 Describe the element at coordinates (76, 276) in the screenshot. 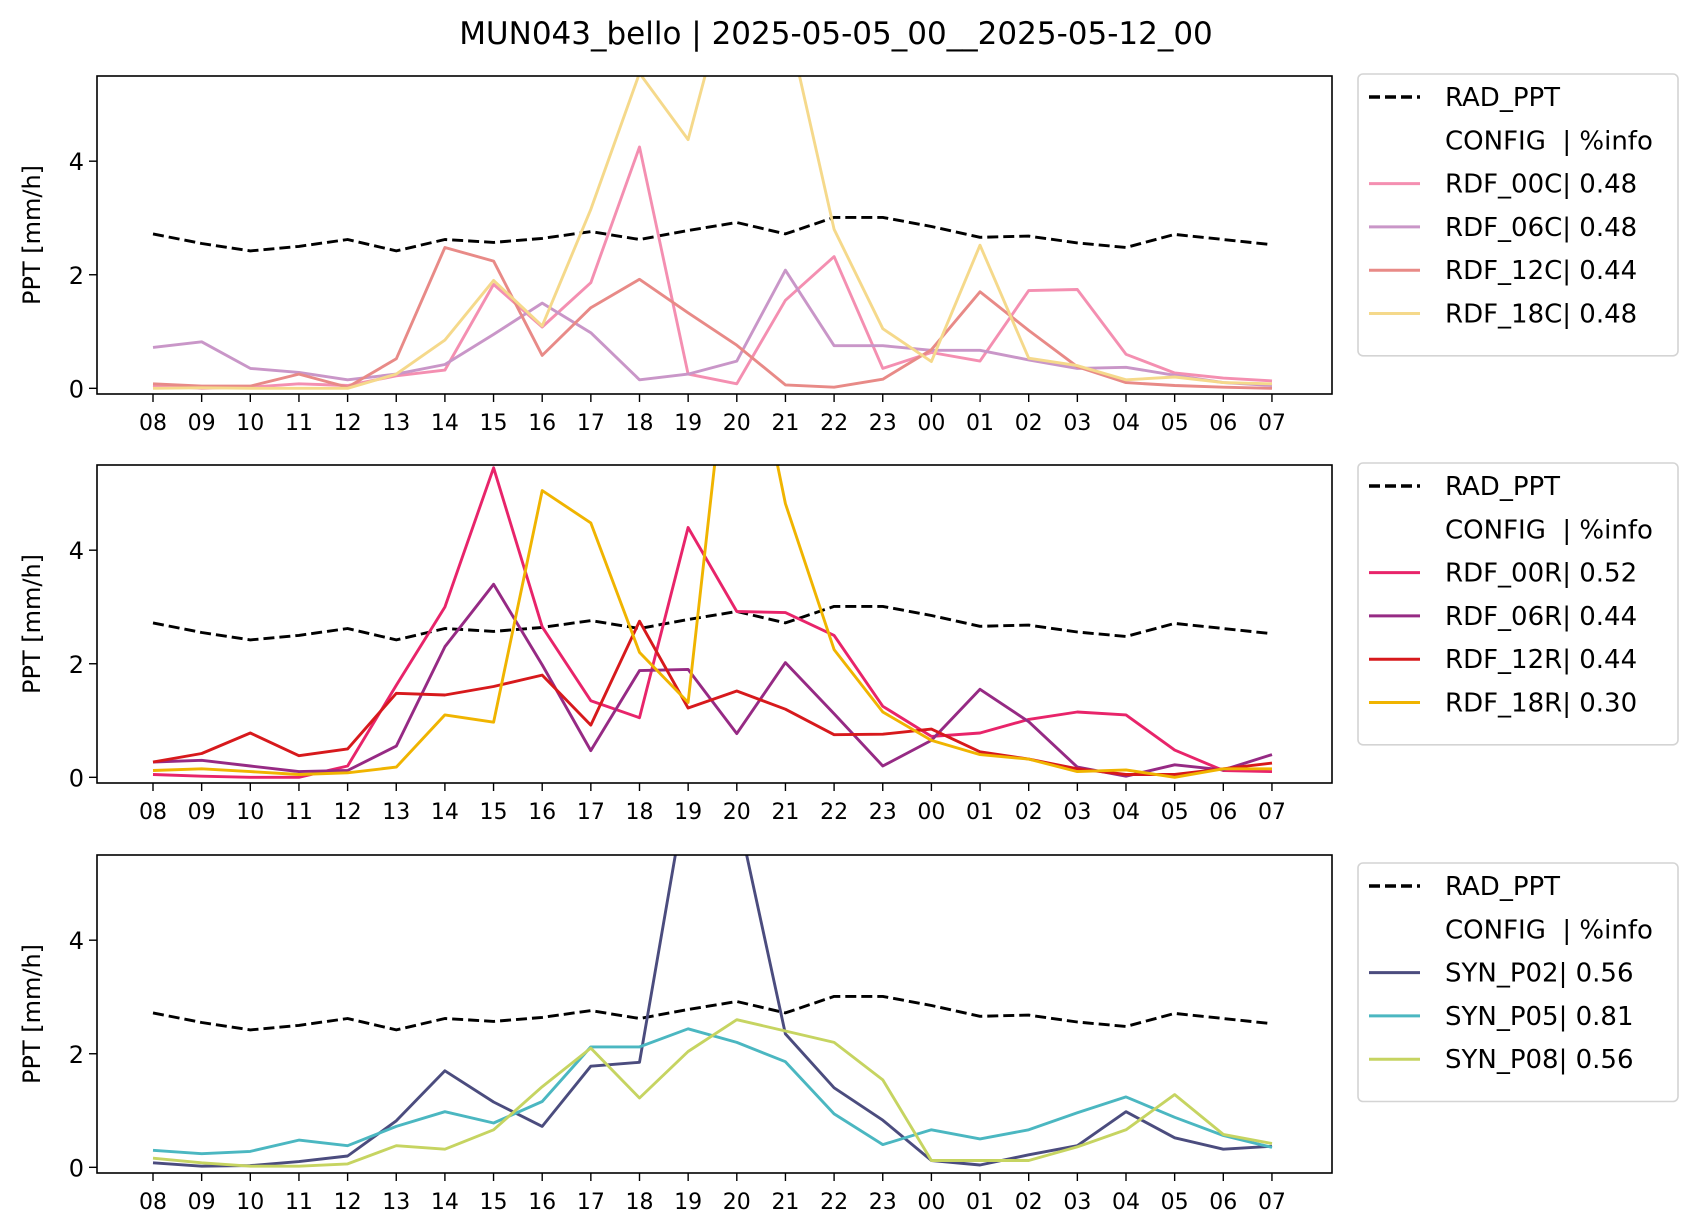

I see `y-tick-label: 2` at that location.